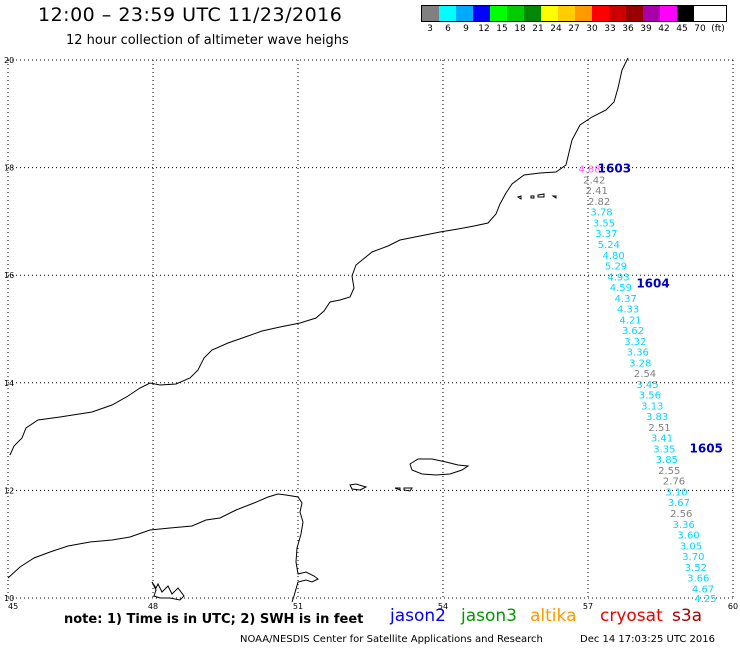  Describe the element at coordinates (604, 223) in the screenshot. I see `wave-height-value: 3.55` at that location.